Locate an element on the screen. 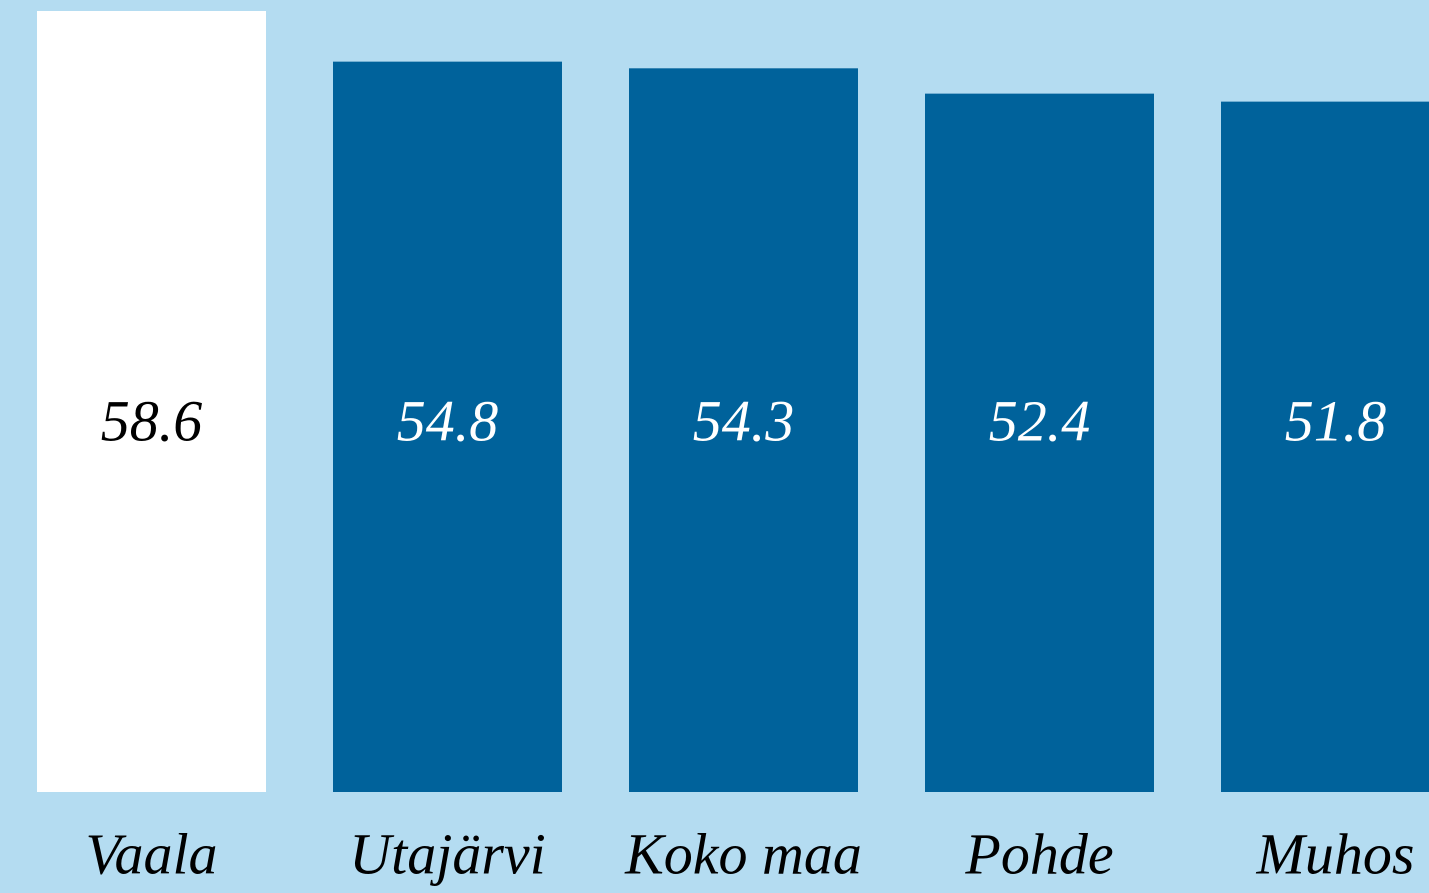 The height and width of the screenshot is (893, 1429). category-label: Vaala is located at coordinates (151, 853).